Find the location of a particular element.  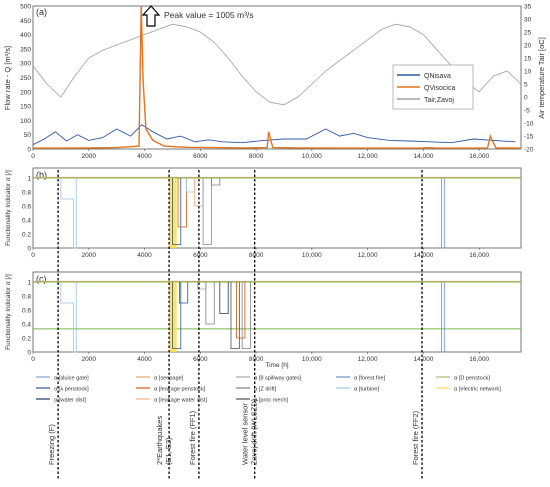

panel-c-y-ticks: 0 0.2 0.4 0.6 0.8 1 is located at coordinates (26, 318).